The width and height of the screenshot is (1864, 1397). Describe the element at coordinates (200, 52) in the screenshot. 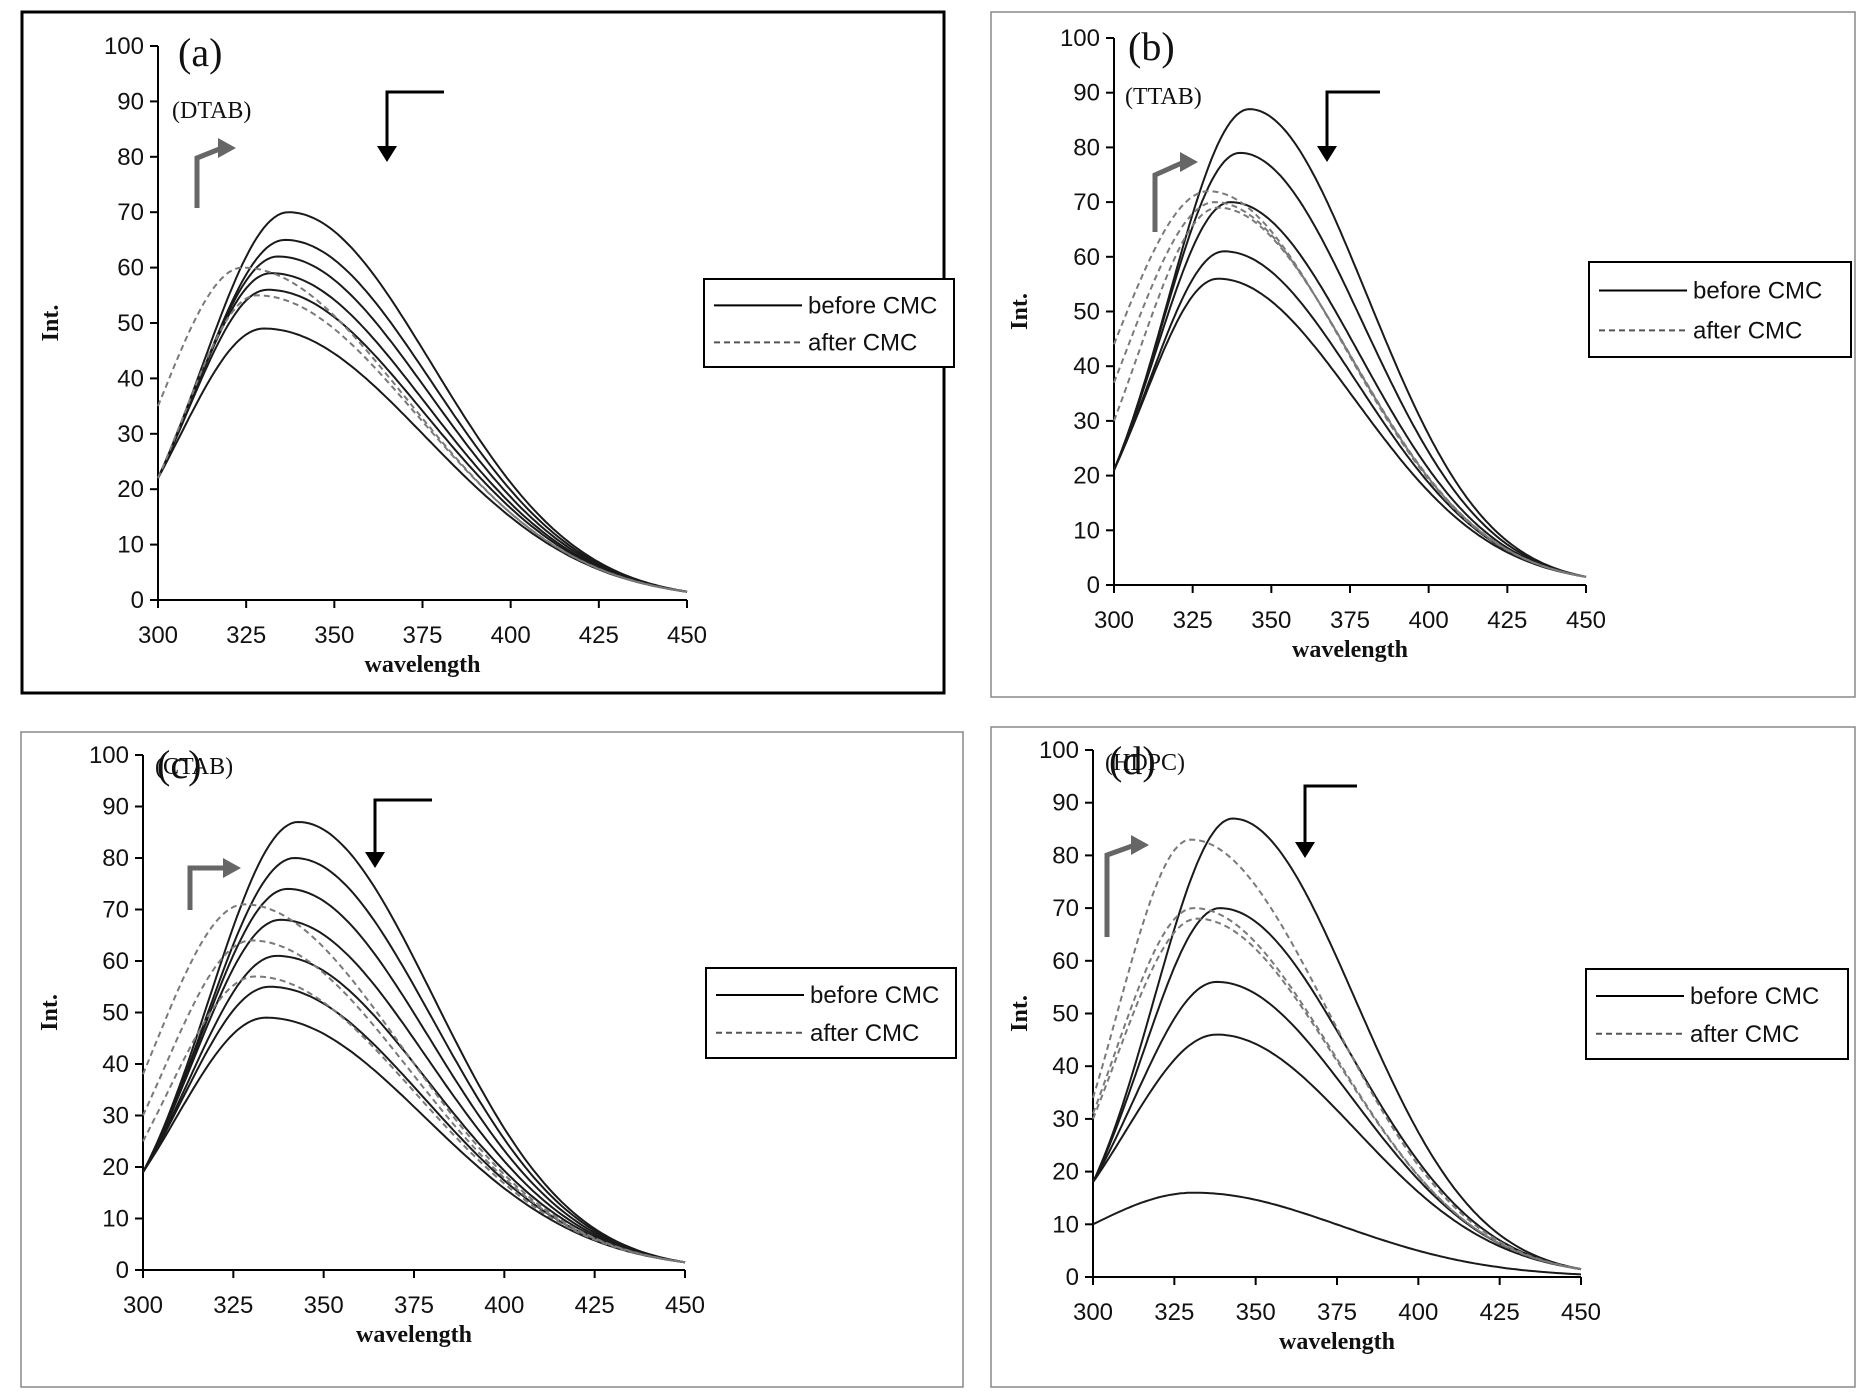

I see `panel-label: (a)` at that location.